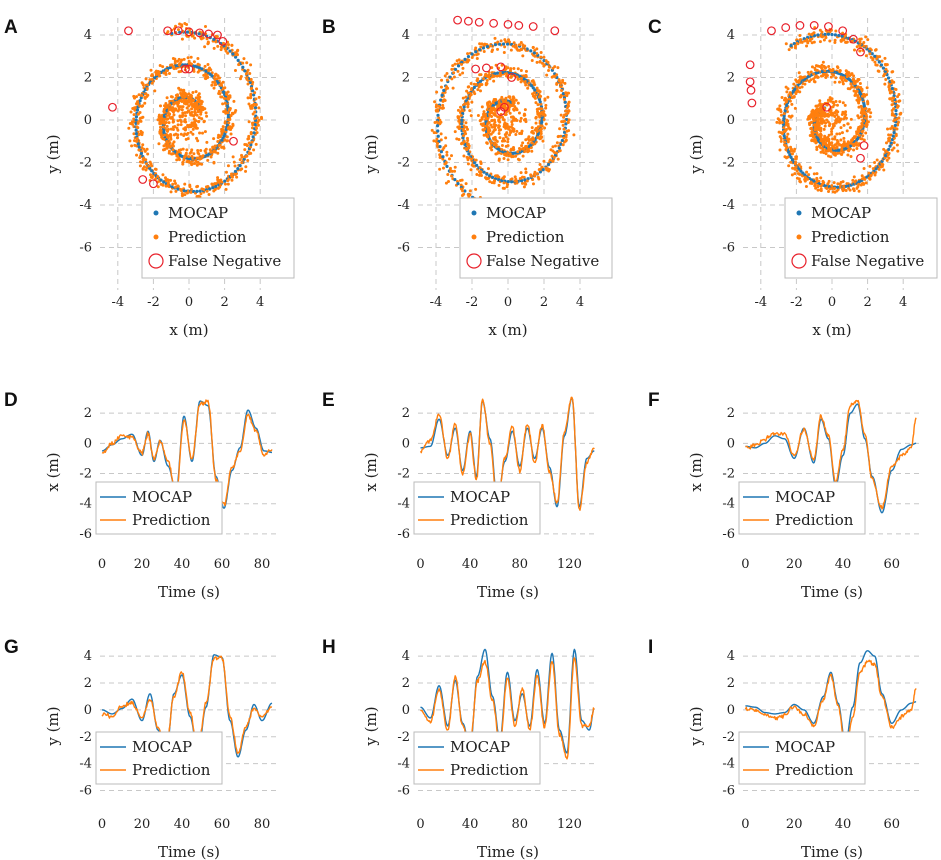  Describe the element at coordinates (189, 851) in the screenshot. I see `x-axis-label: Time (s)` at that location.